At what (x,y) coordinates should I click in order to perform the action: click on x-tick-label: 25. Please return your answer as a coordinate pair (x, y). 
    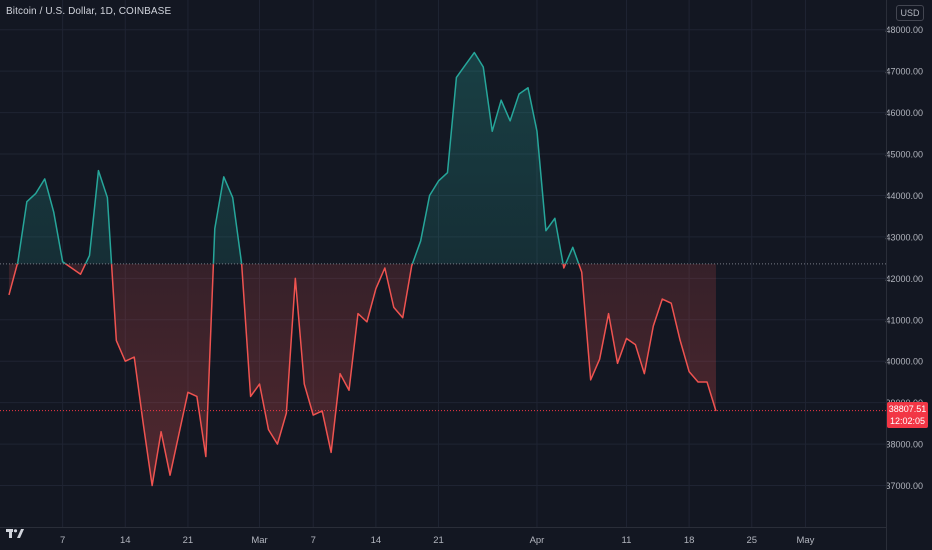
    Looking at the image, I should click on (751, 540).